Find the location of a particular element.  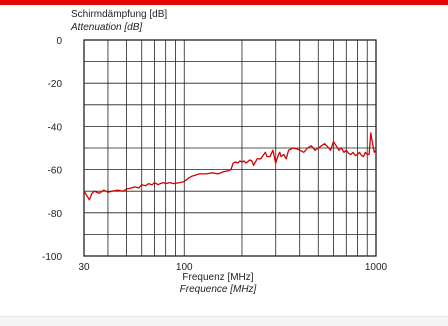

x-axis-title-en: Frequence [MHz] is located at coordinates (218, 289).